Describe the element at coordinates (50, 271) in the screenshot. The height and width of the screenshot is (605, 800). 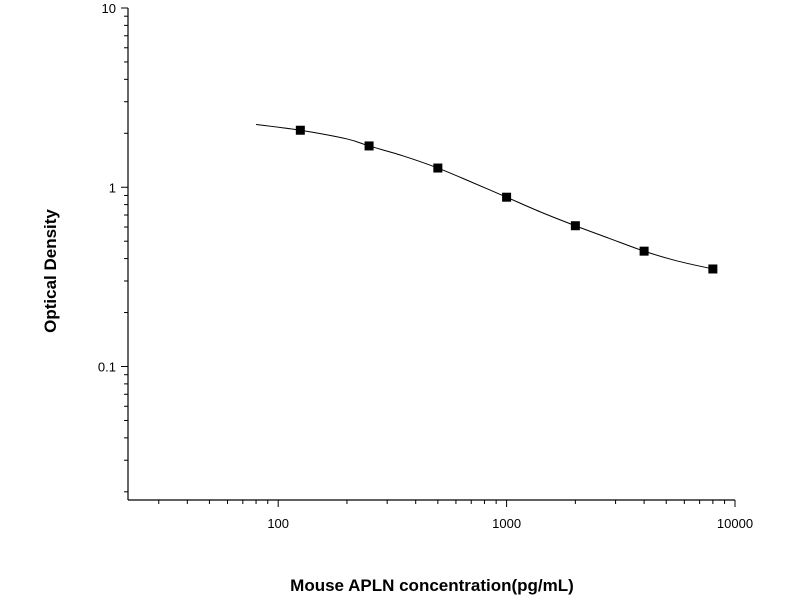
I see `y-axis-title: Optical Density` at that location.